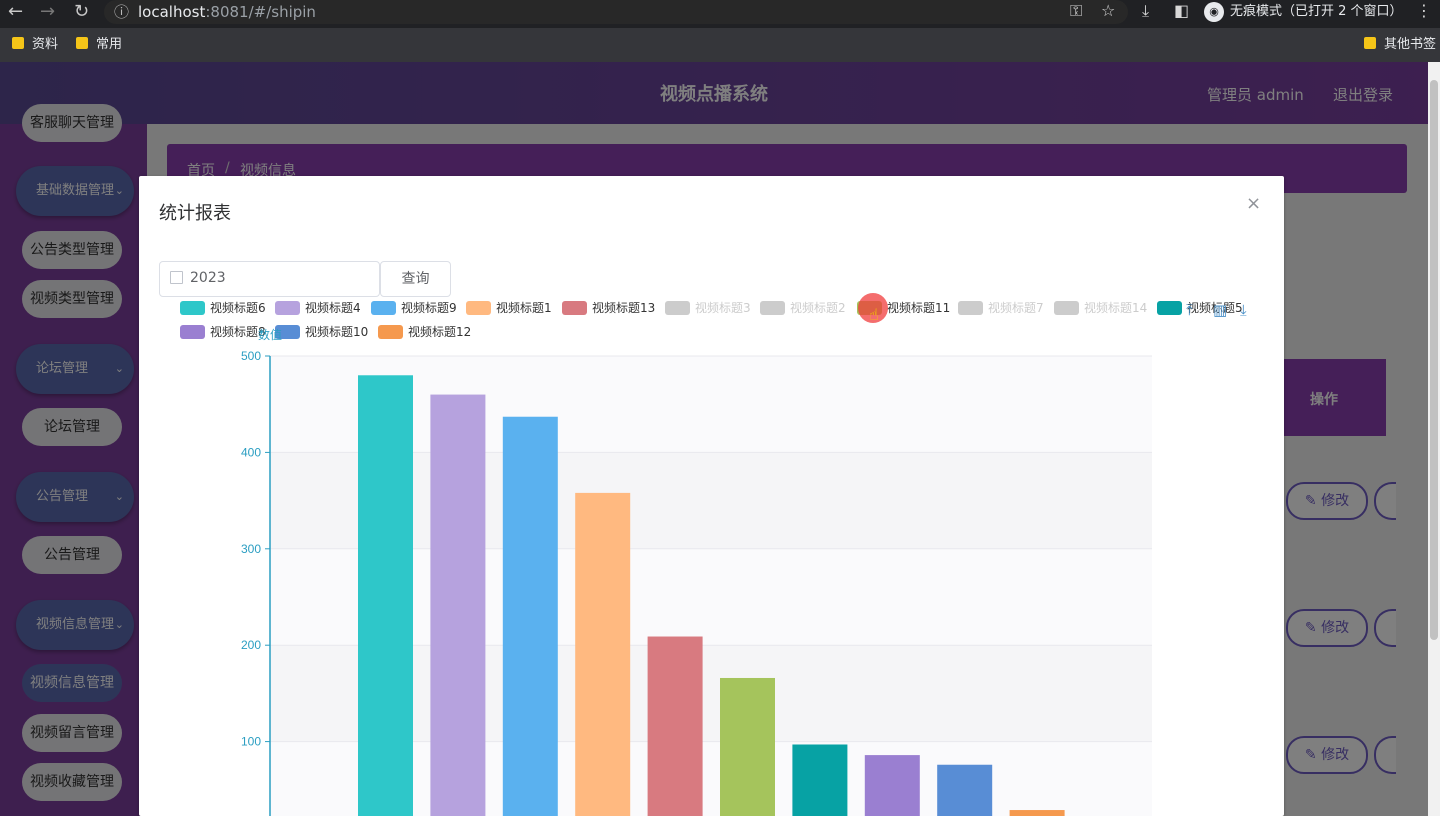 The height and width of the screenshot is (816, 1440). I want to click on bookmark-folder-1: 资料, so click(35, 45).